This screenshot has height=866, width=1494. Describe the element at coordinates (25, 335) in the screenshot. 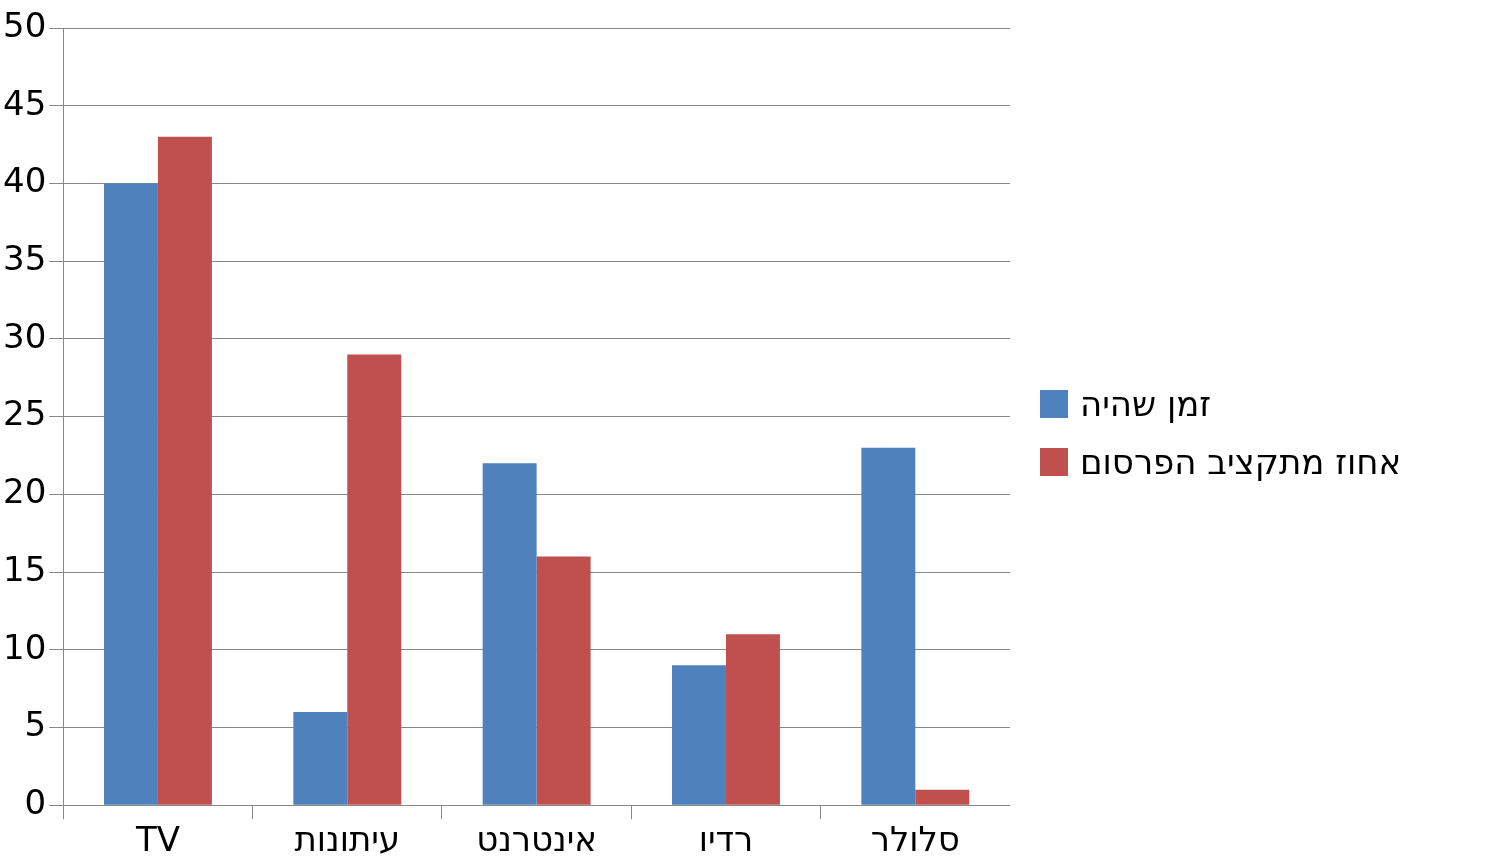

I see `y-tick-label: 30` at that location.